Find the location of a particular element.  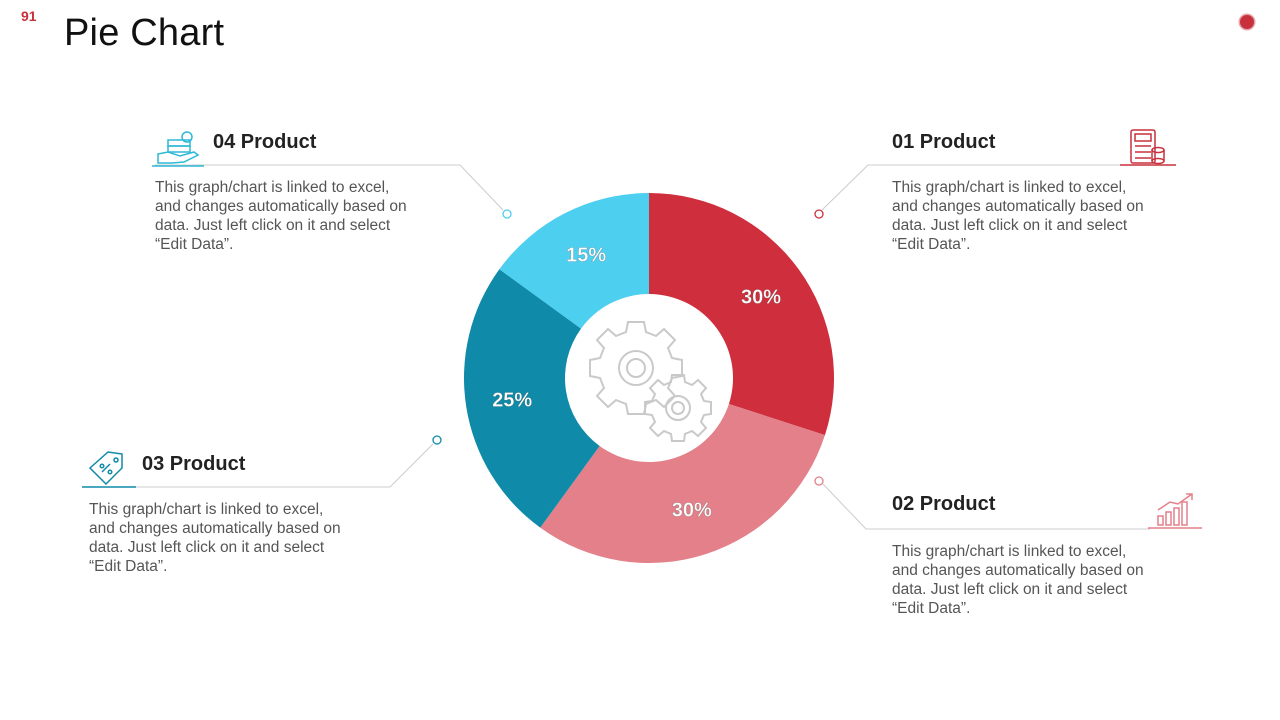

product-04-text-line: and changes automatically based on is located at coordinates (281, 206).